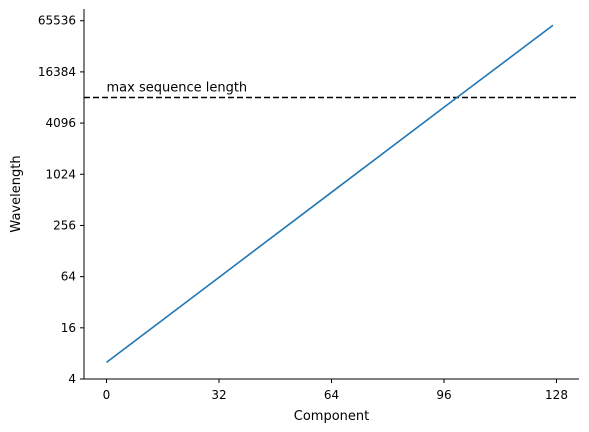 The height and width of the screenshot is (432, 589). I want to click on y-tick-label: 1024, so click(60, 174).